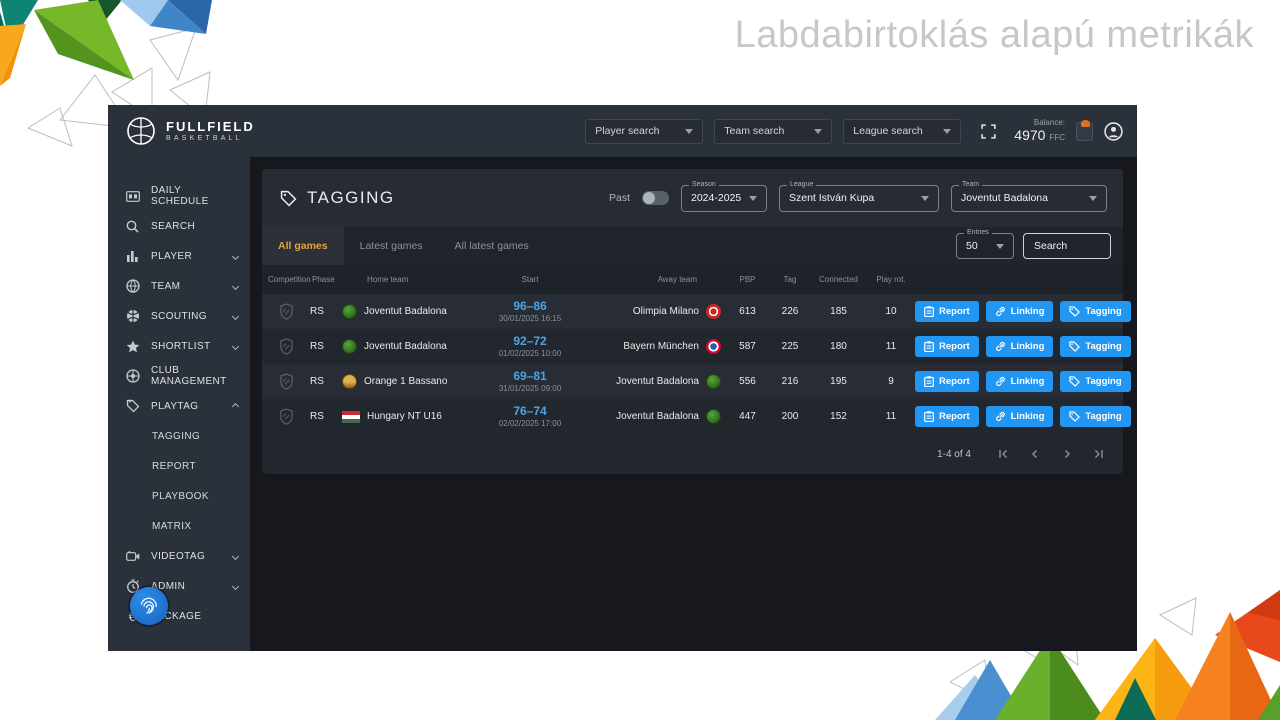 The image size is (1280, 720). I want to click on playrot-cell: 9, so click(891, 381).